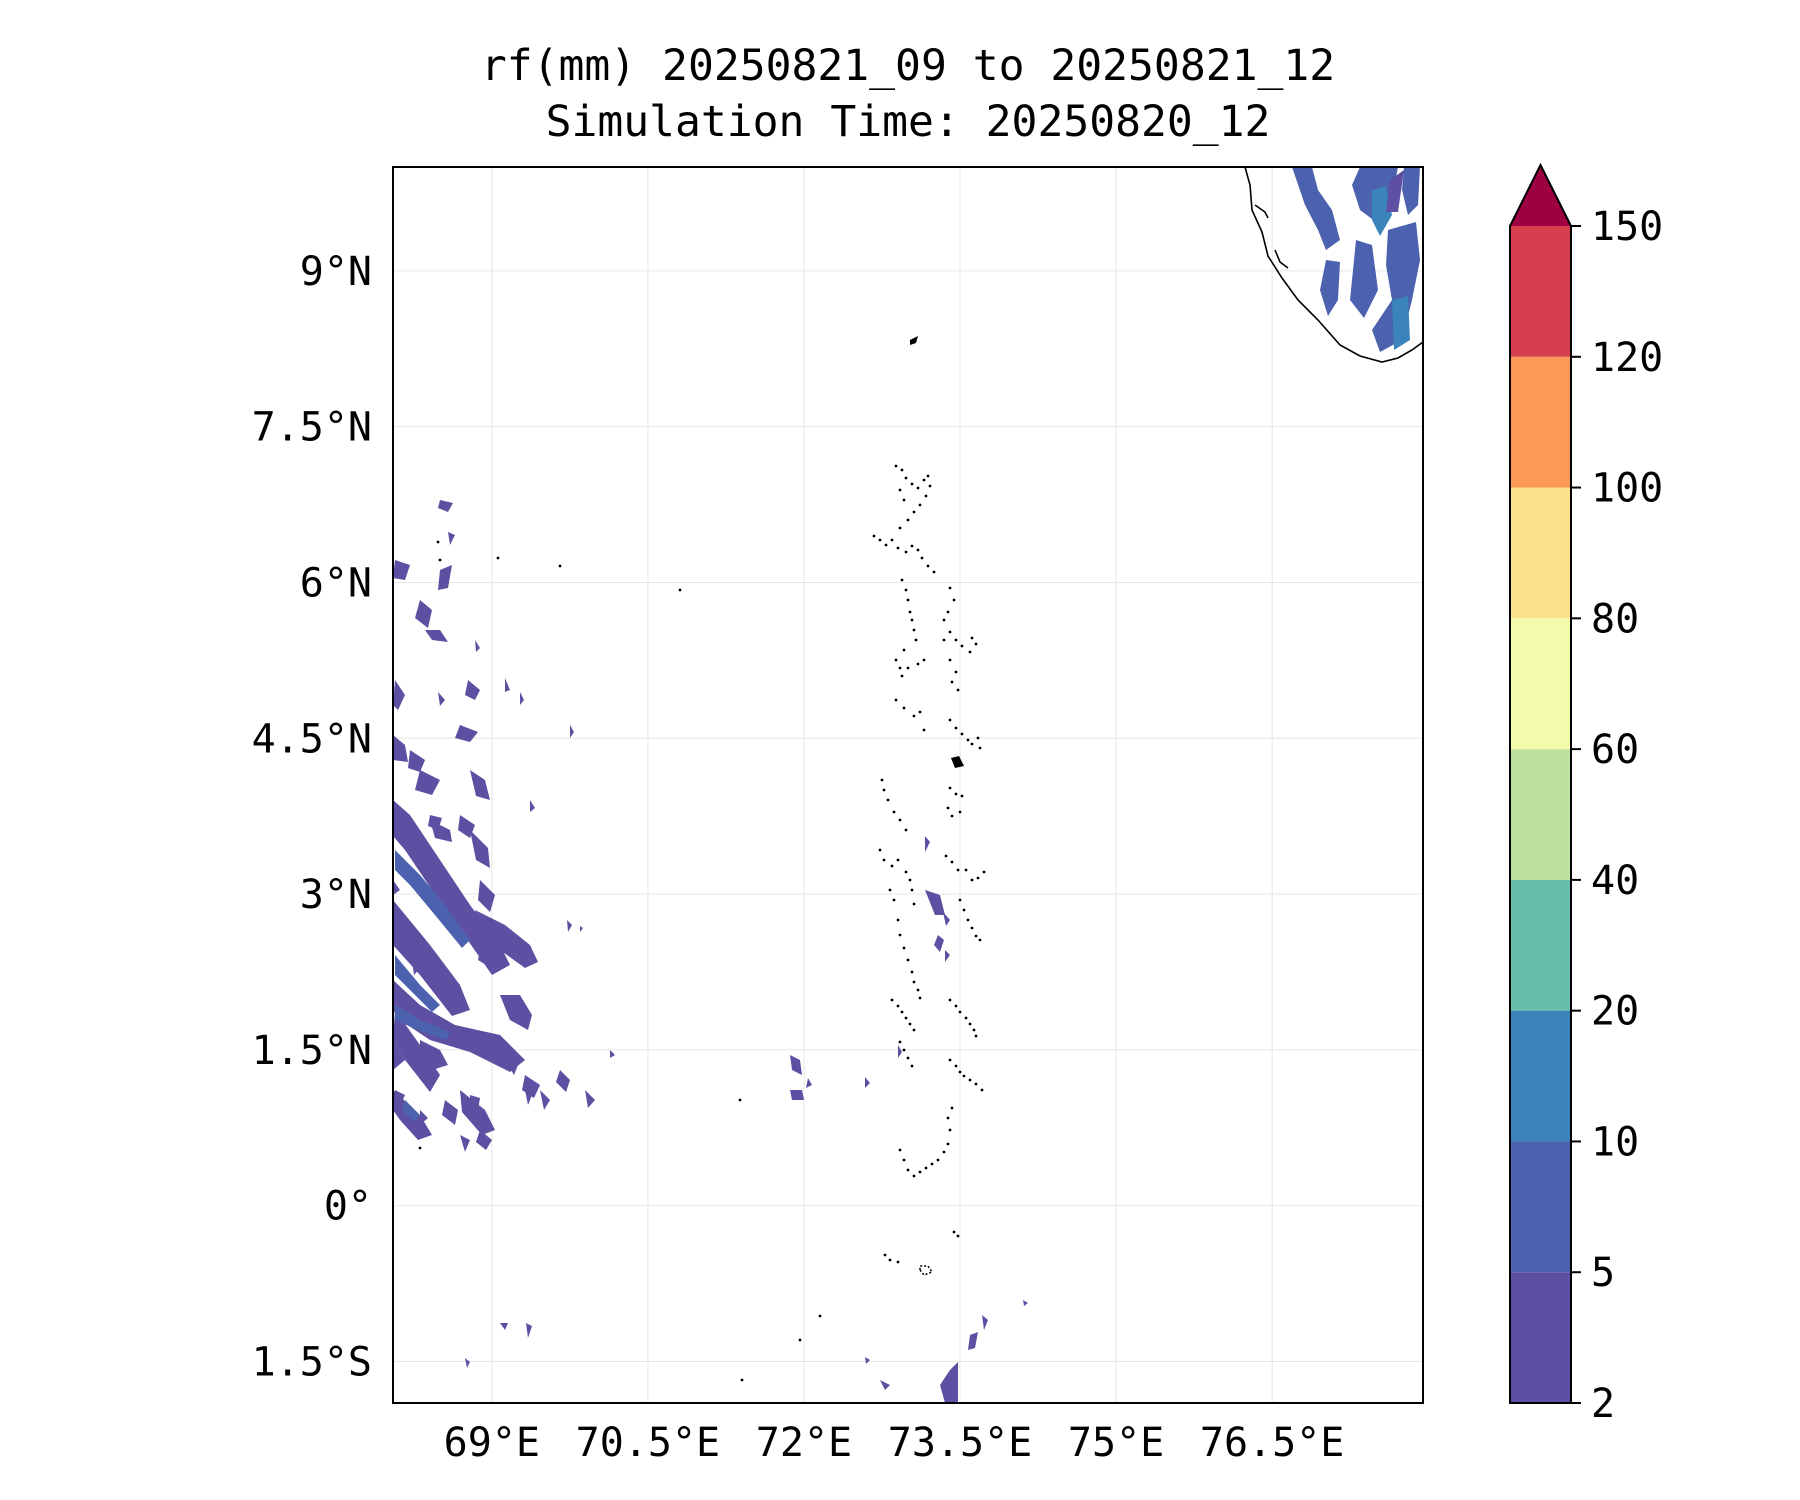 The width and height of the screenshot is (1800, 1500). Describe the element at coordinates (804, 1443) in the screenshot. I see `x-tick-label: 72°E` at that location.